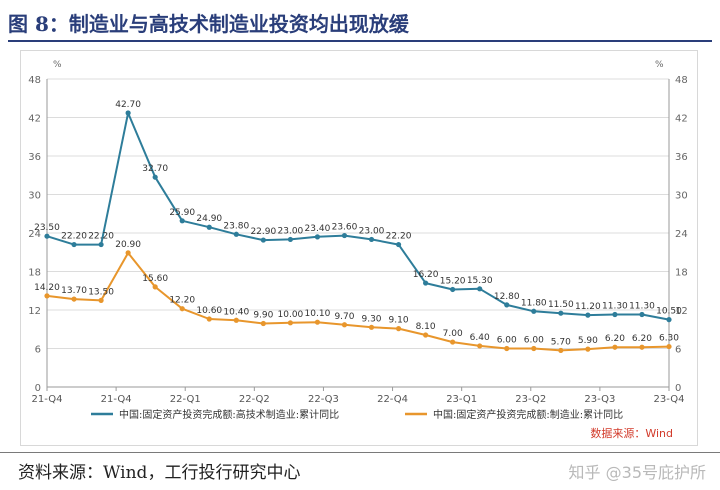 The image size is (720, 490). I want to click on data-label: 11.20, so click(588, 307).